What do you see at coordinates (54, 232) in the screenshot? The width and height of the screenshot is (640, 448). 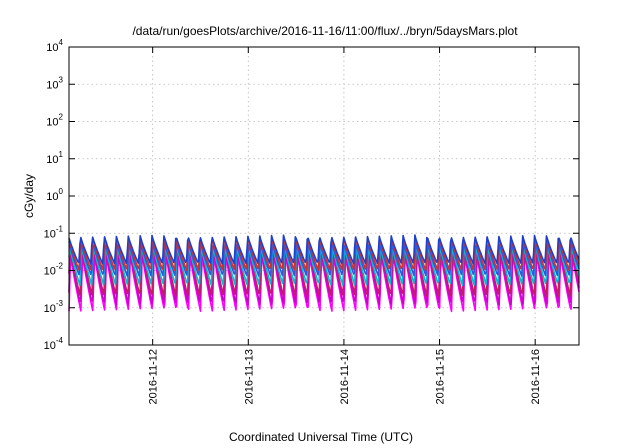 I see `y-tick-label: 10⁻¹` at bounding box center [54, 232].